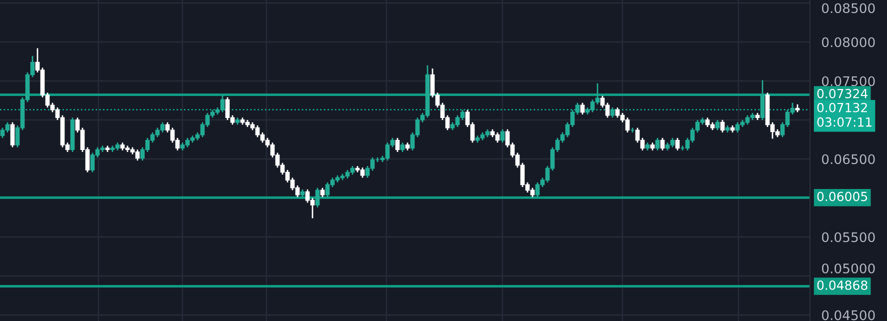 The image size is (887, 321). Describe the element at coordinates (848, 8) in the screenshot. I see `y-tick-label: 0.08500` at that location.